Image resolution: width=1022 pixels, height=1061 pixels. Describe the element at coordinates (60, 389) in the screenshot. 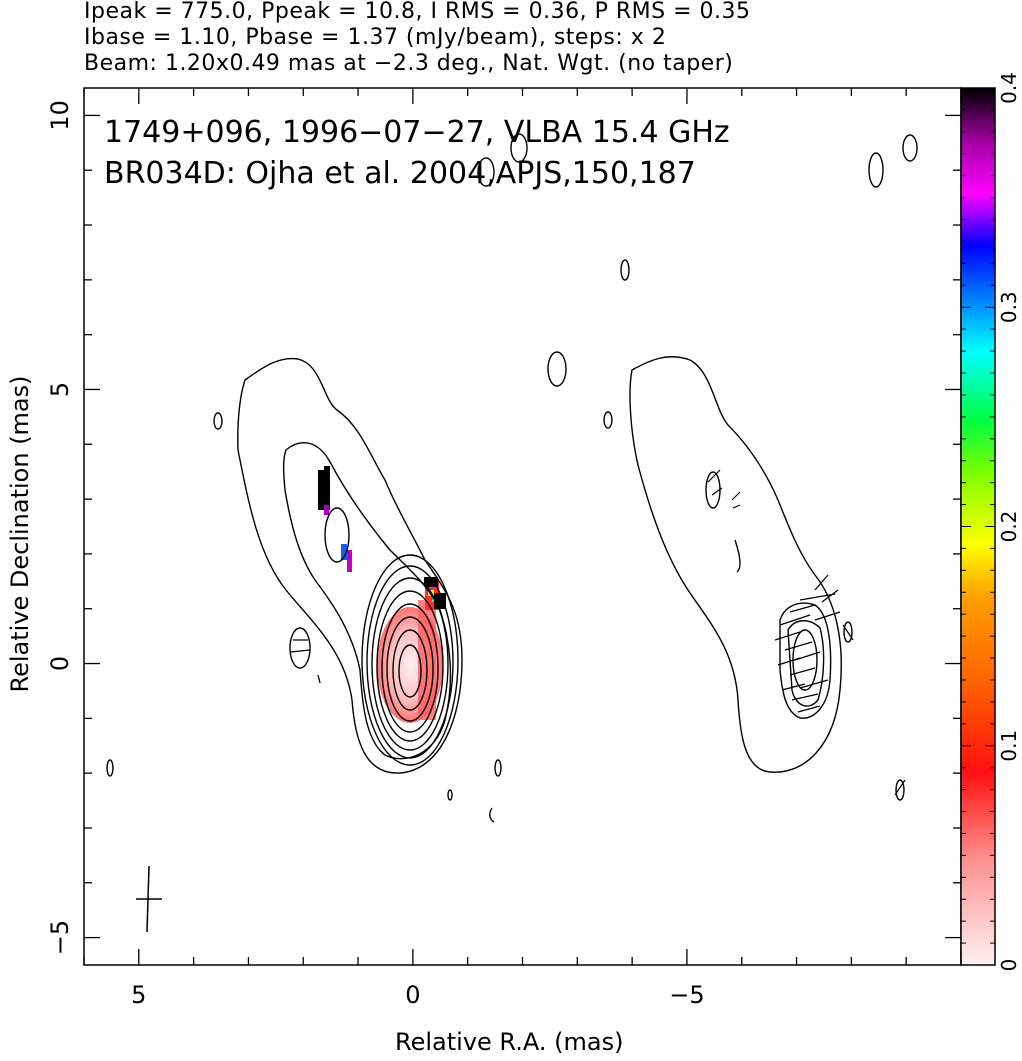

I see `y-tick-label: 5` at that location.